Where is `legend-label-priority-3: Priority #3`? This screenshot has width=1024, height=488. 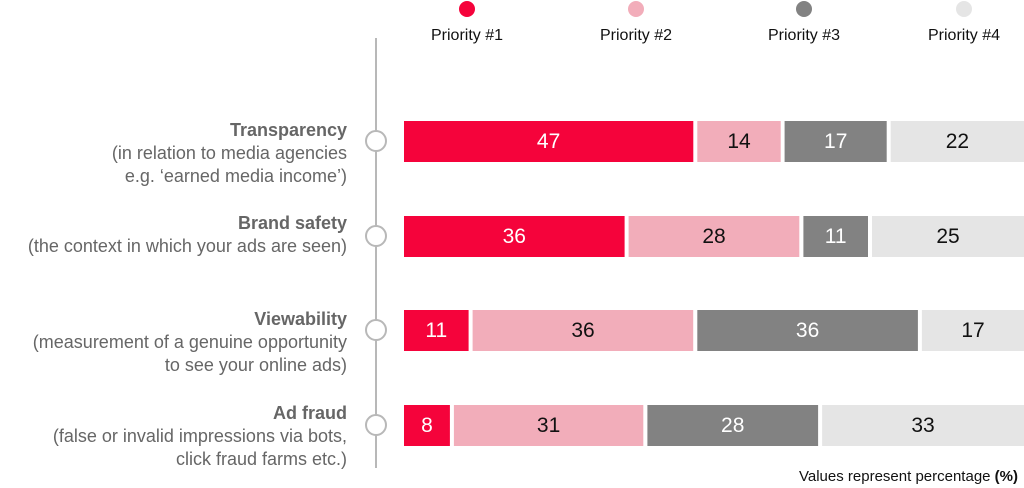 legend-label-priority-3: Priority #3 is located at coordinates (804, 35).